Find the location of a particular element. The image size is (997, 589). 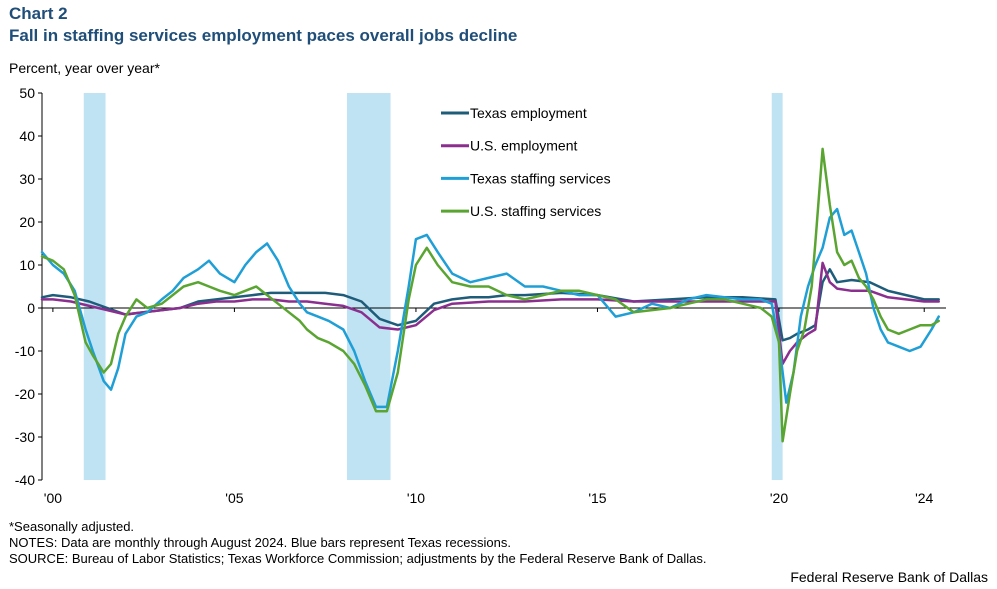

legend-label-u-s-employment: U.S. employment is located at coordinates (523, 146).